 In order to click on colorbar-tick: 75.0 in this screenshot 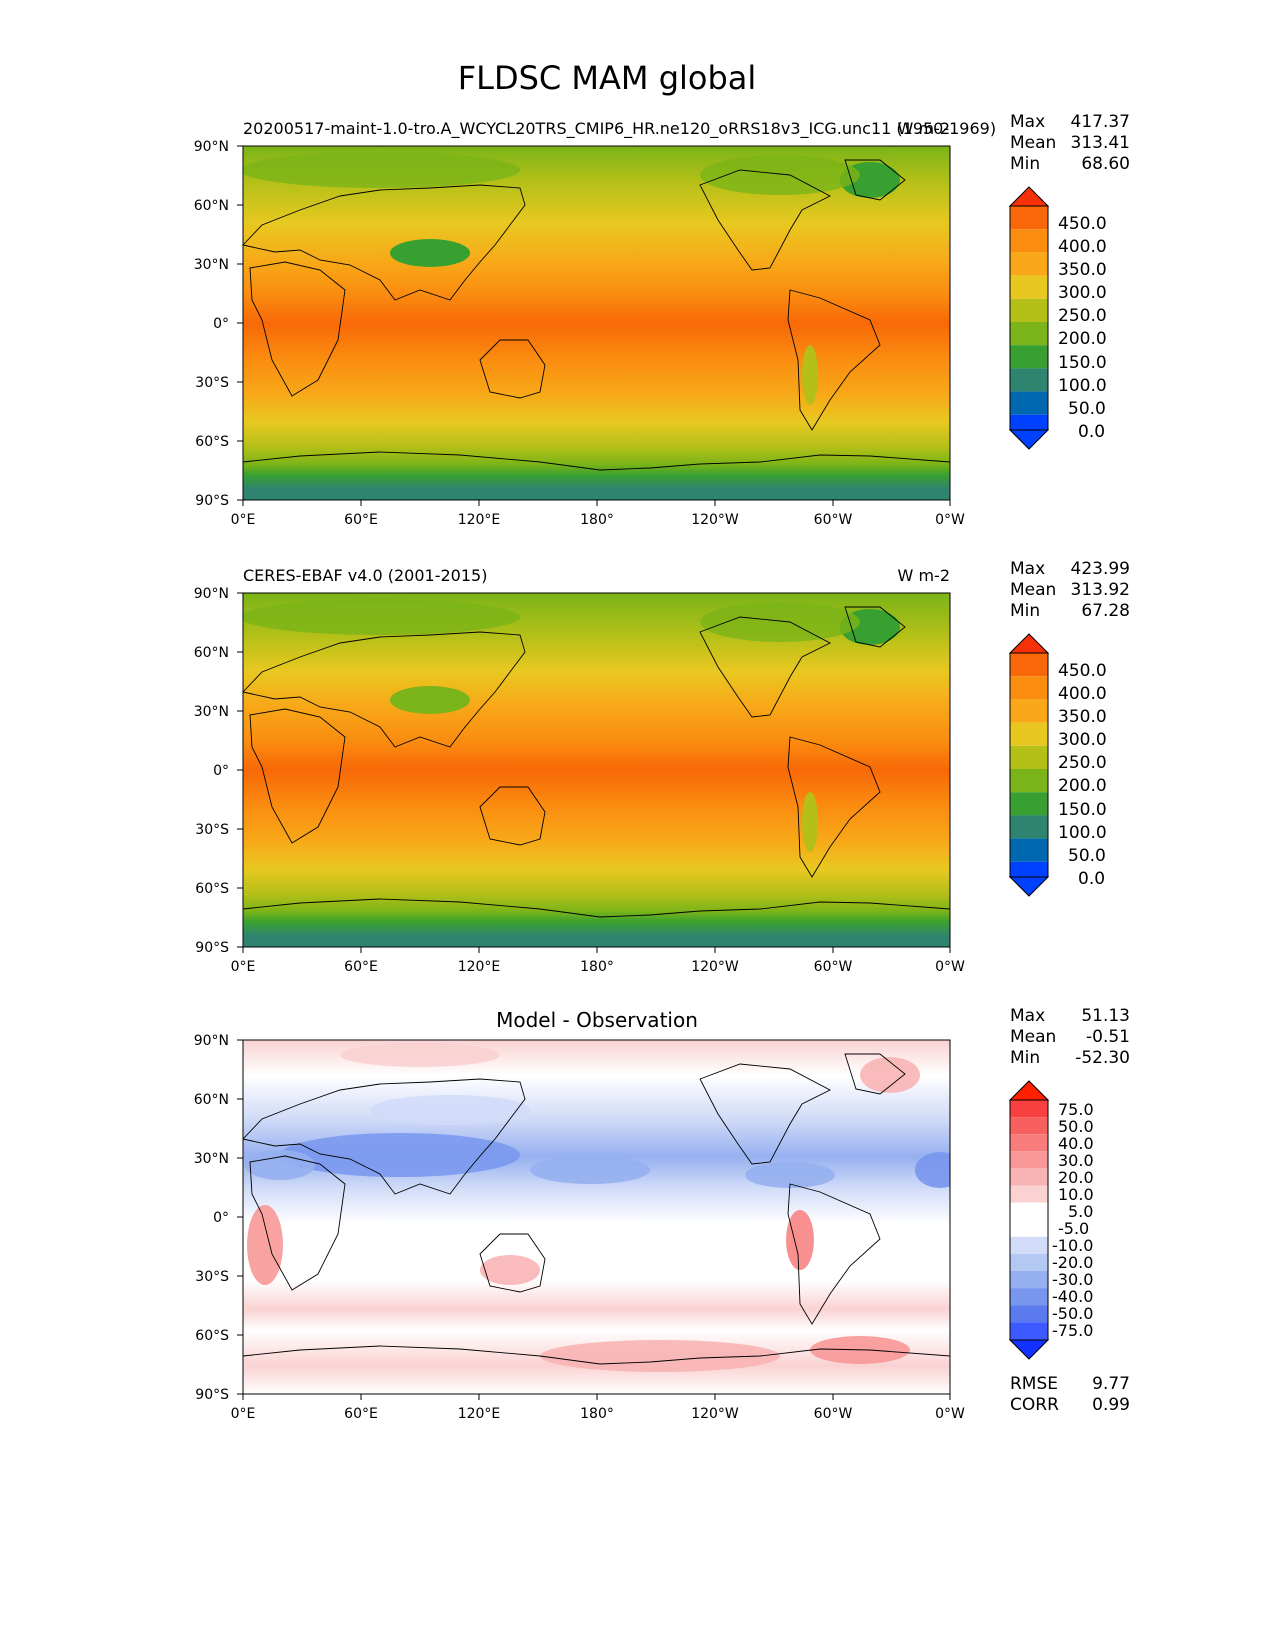, I will do `click(1076, 1109)`.